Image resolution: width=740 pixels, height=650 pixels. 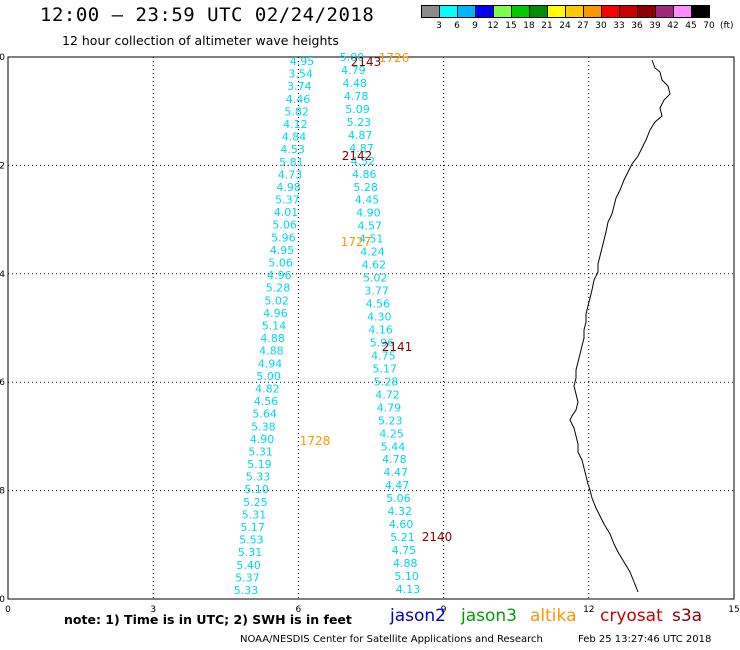 I want to click on color-scale-label: 21, so click(x=547, y=26).